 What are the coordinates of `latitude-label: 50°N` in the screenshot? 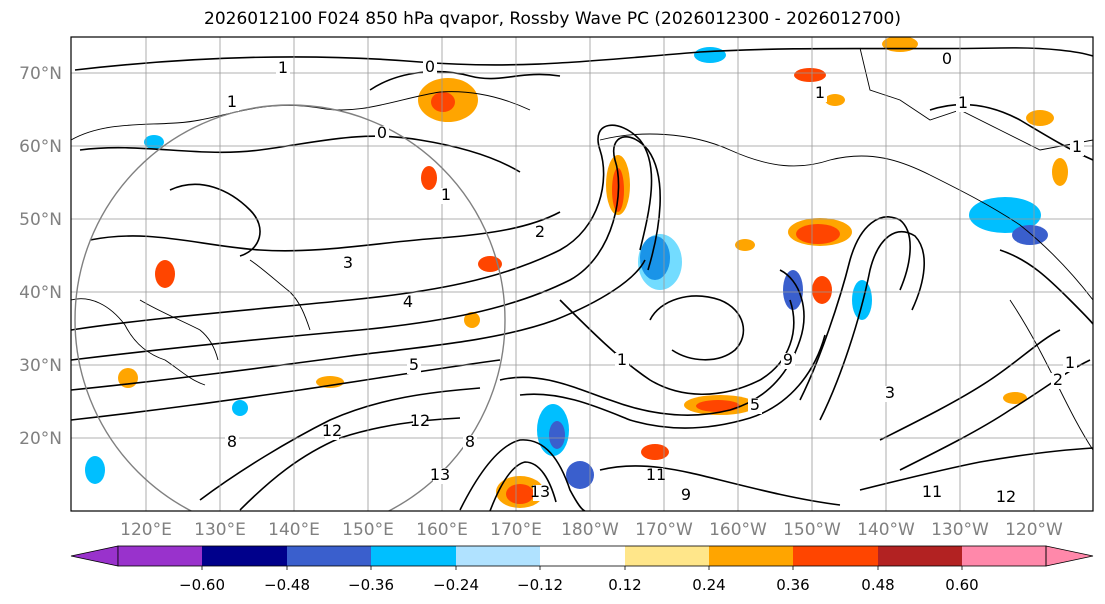 It's located at (40, 220).